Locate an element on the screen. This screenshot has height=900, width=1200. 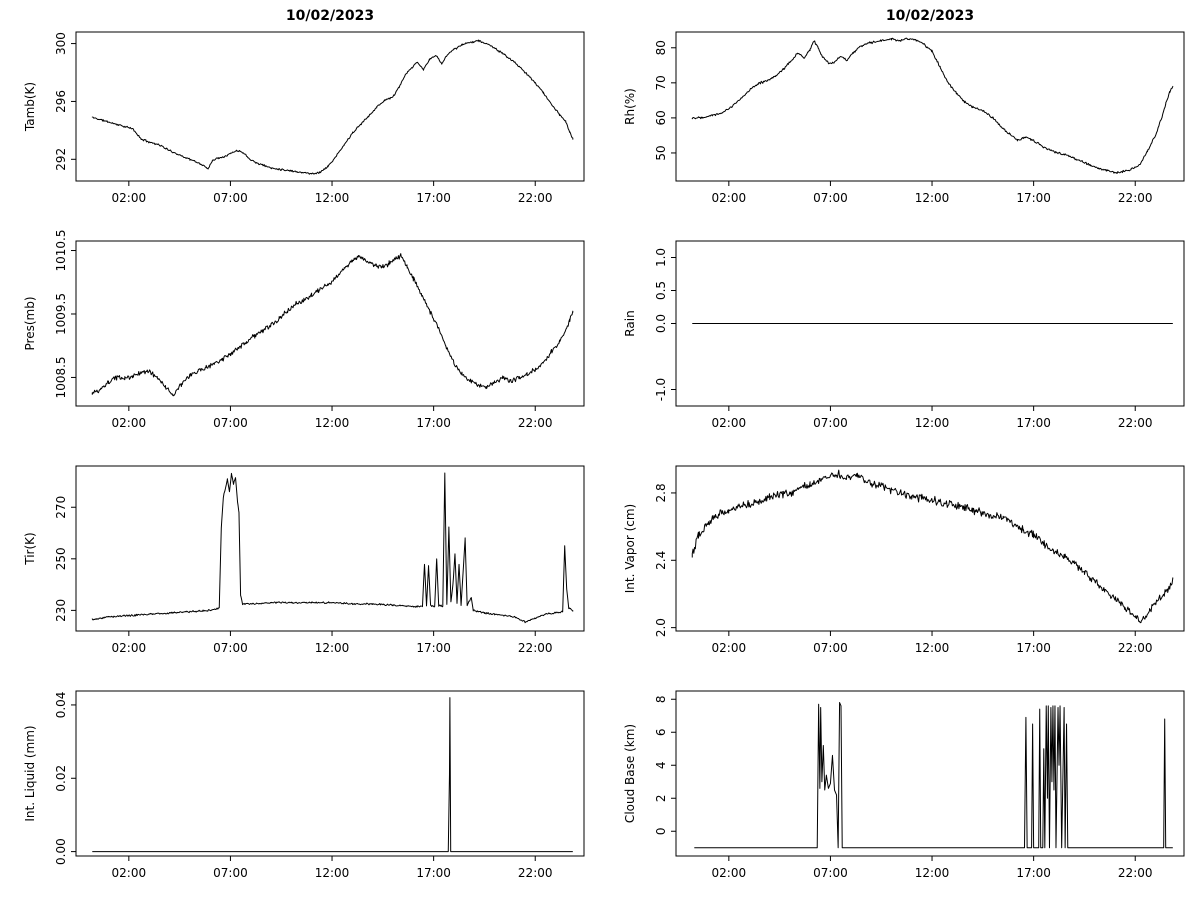
y-tick-label: 2.0 is located at coordinates (661, 627).